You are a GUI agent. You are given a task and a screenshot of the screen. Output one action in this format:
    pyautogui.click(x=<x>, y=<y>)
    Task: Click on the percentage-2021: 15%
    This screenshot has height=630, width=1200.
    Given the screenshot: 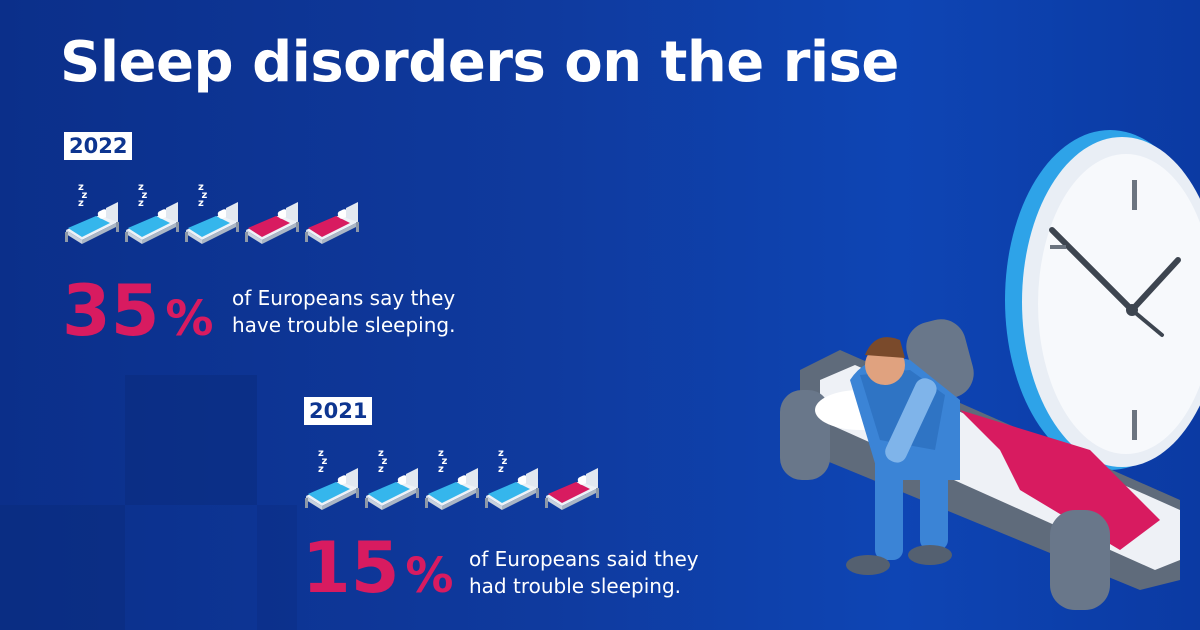 What is the action you would take?
    pyautogui.click(x=378, y=572)
    